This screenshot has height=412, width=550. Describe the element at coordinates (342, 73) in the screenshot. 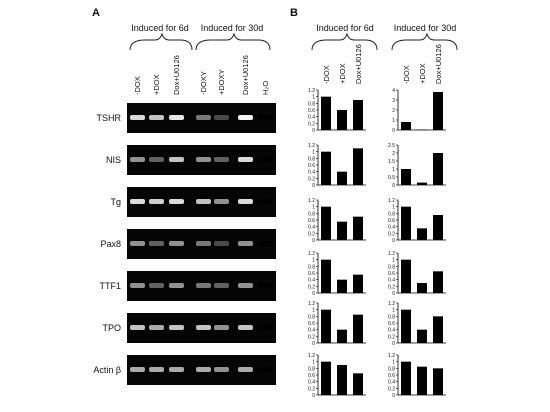

I see `x-category-label: +DOX` at that location.